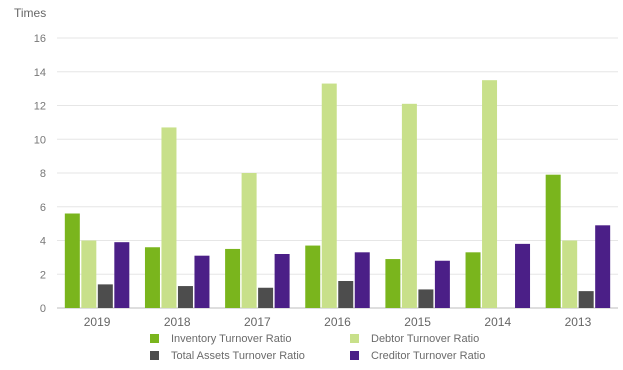  I want to click on y-tick-label: 2, so click(43, 275).